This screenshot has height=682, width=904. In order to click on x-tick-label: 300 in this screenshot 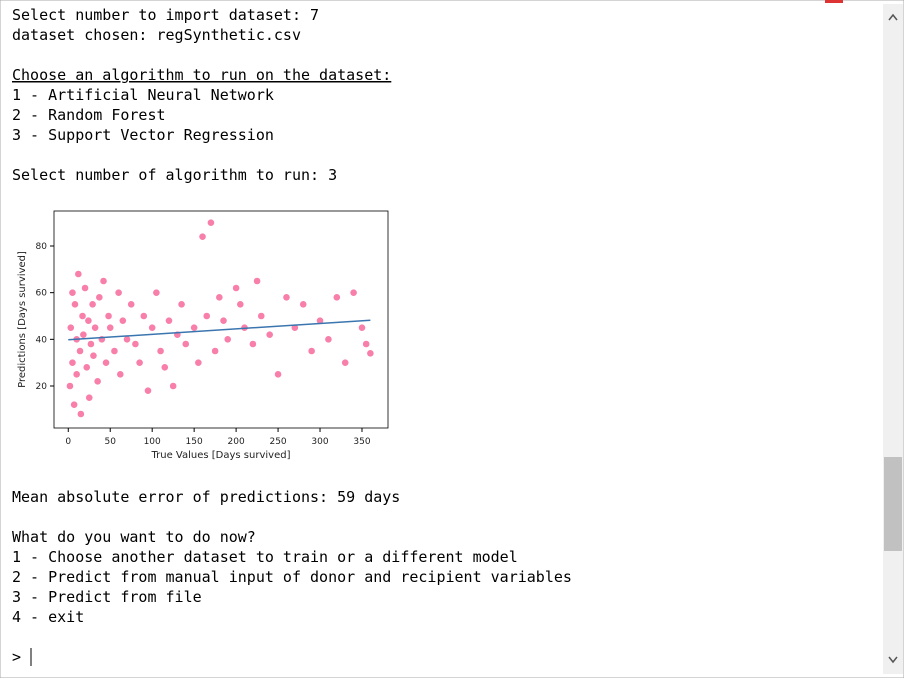, I will do `click(319, 442)`.